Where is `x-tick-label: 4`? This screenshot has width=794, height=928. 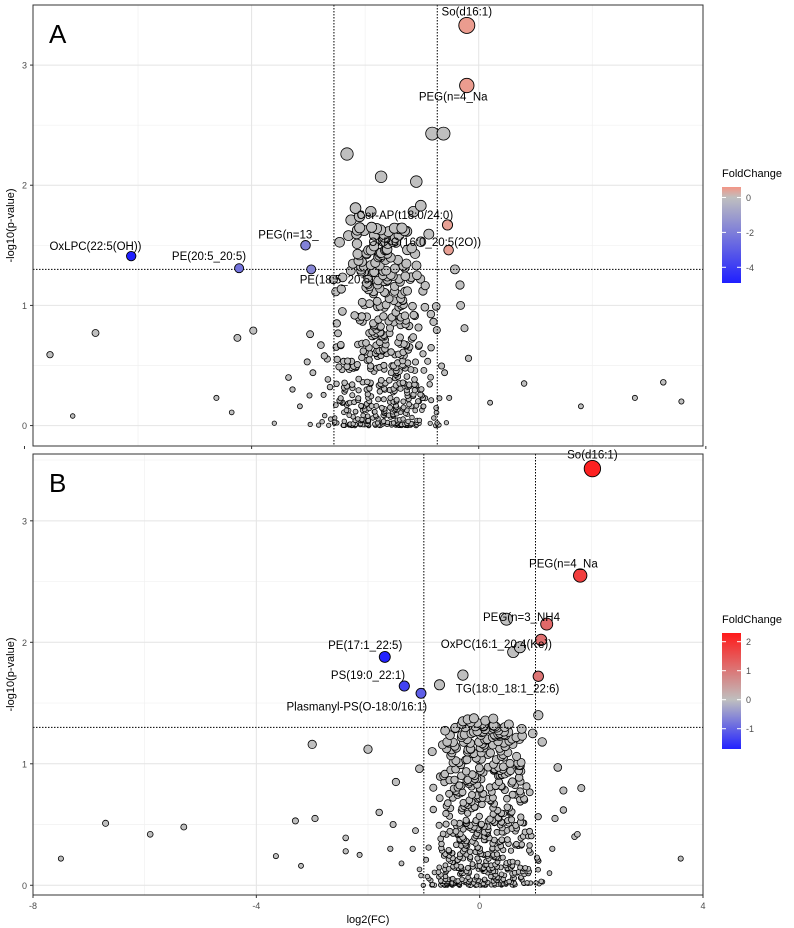
x-tick-label: 4 is located at coordinates (702, 906).